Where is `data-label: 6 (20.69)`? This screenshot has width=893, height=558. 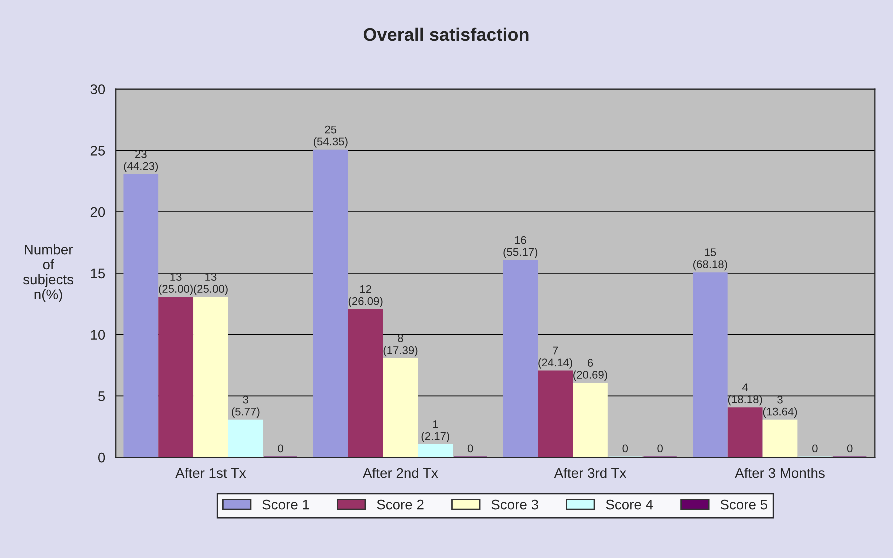
data-label: 6 (20.69) is located at coordinates (591, 370).